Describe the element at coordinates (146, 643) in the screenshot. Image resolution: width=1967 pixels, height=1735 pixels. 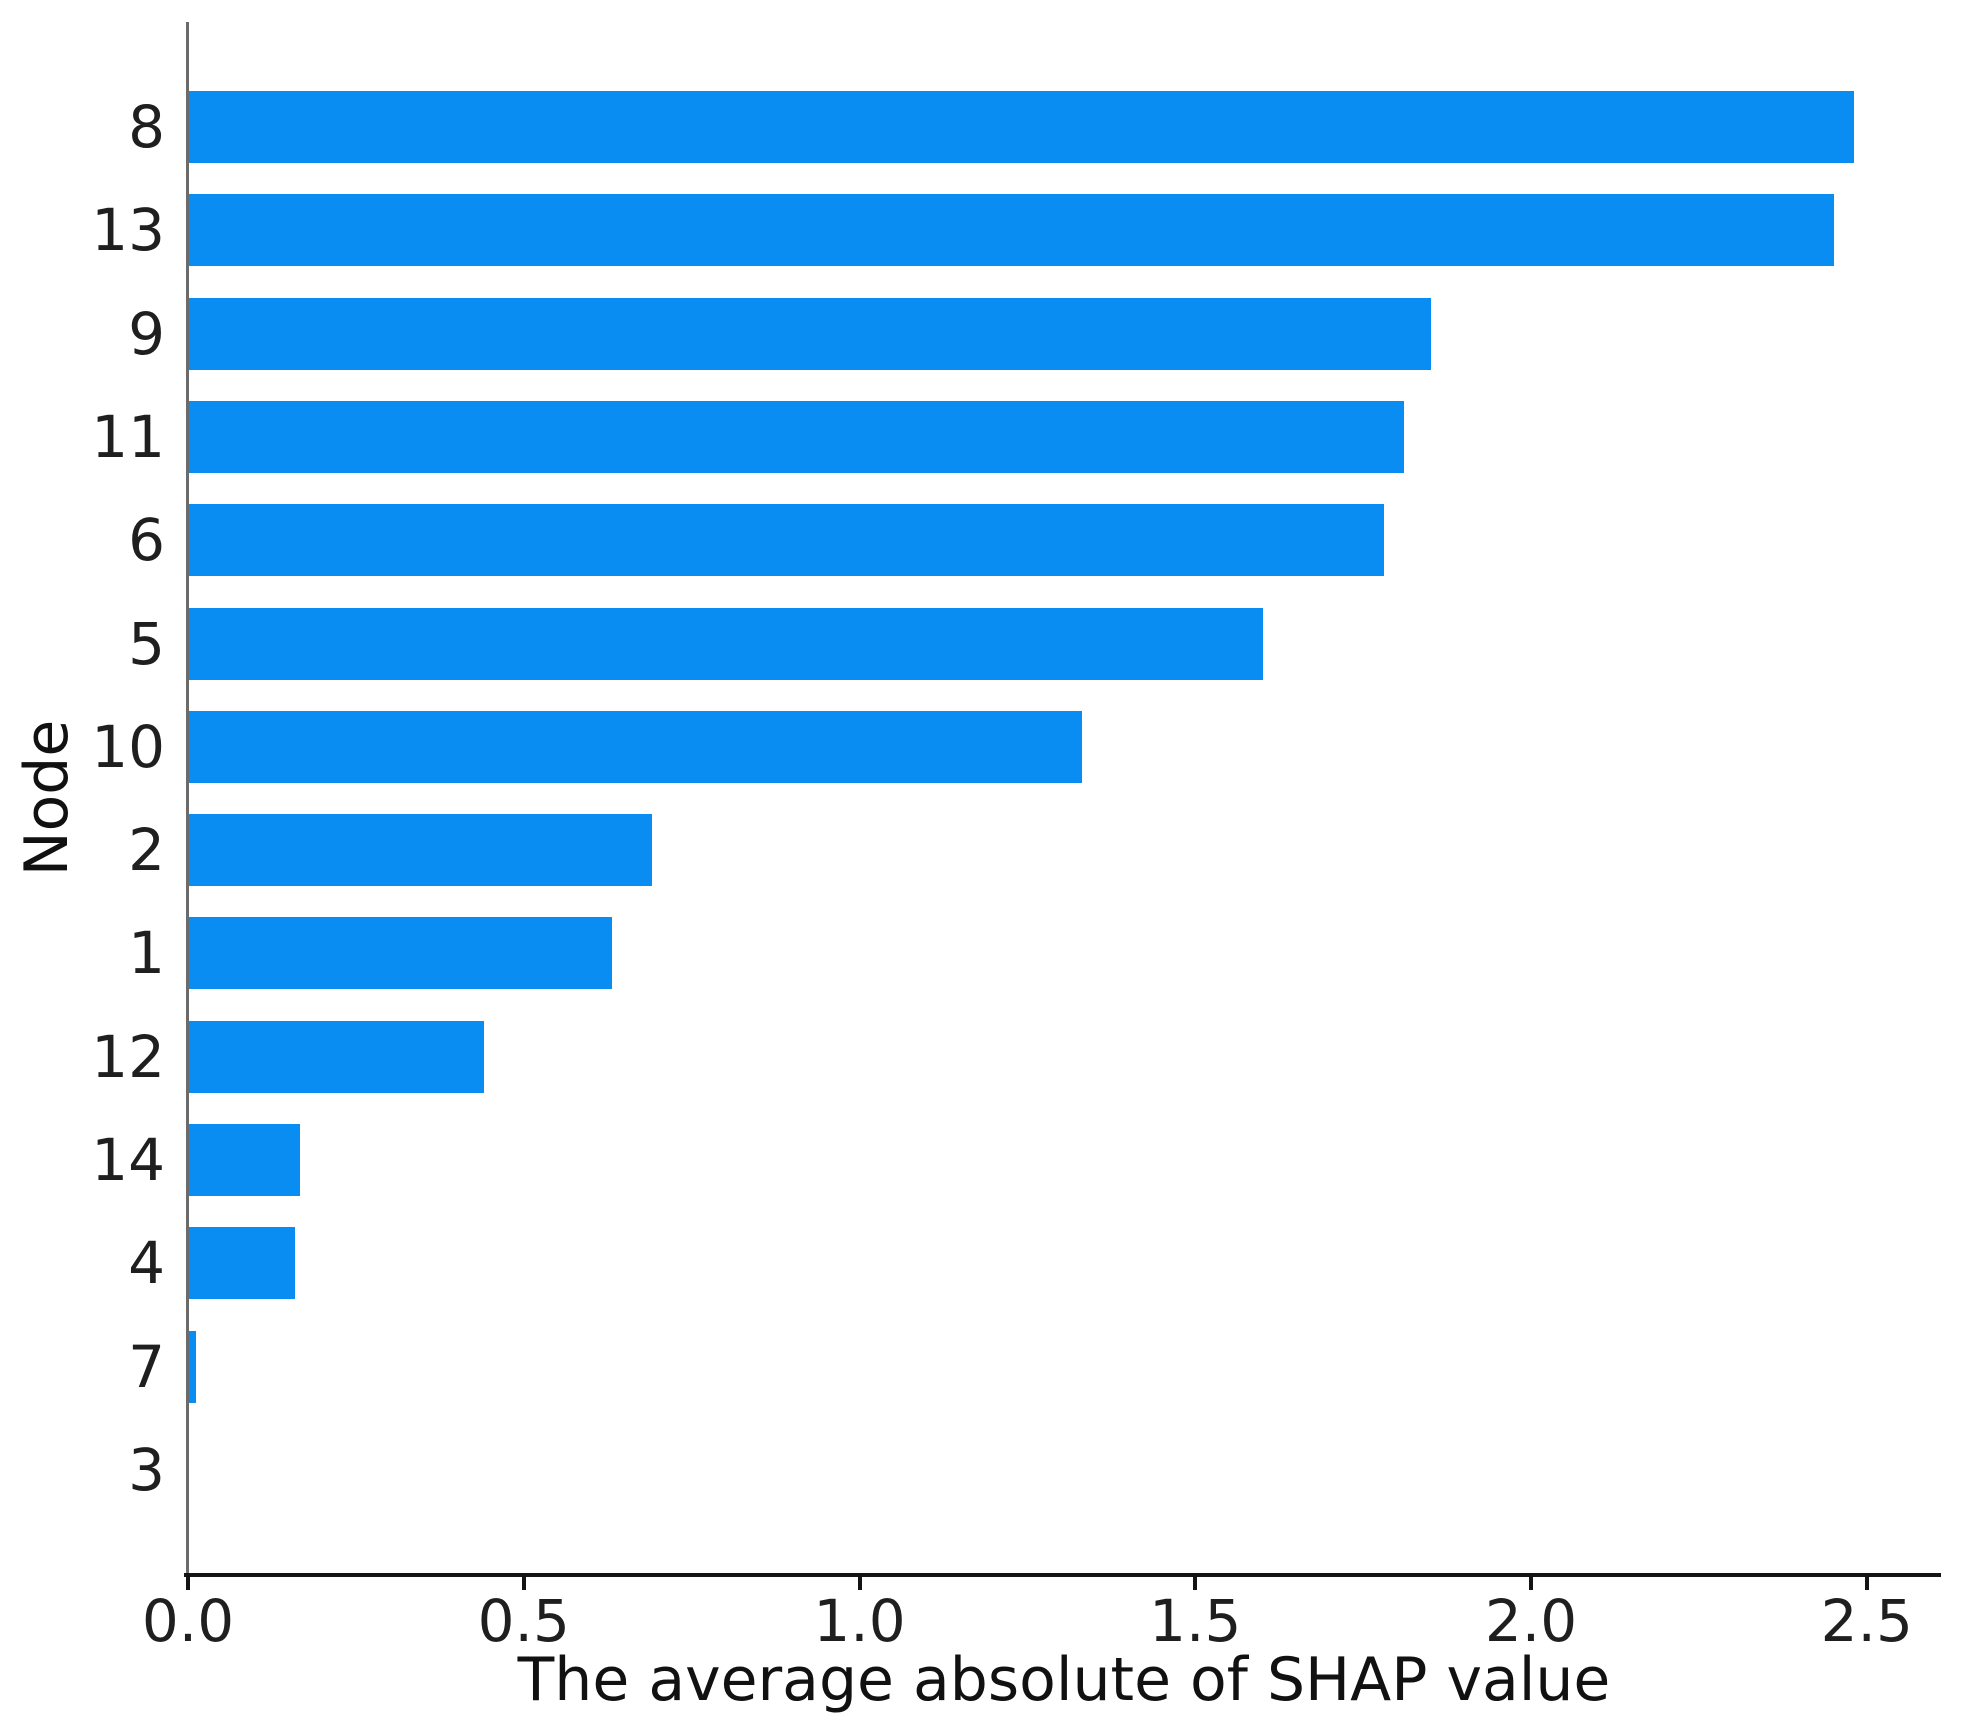
I see `y-tick-label-5: 5` at that location.